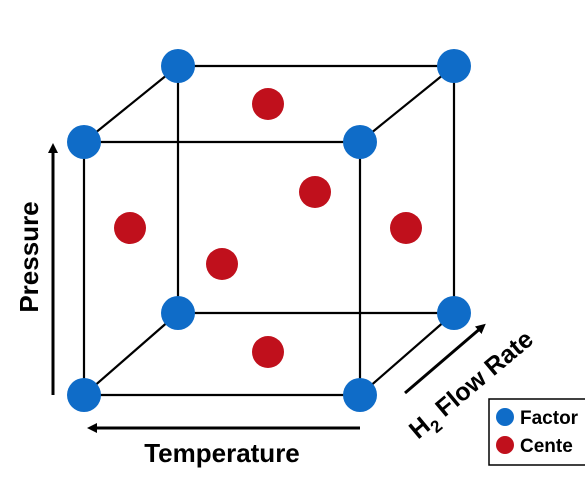  Describe the element at coordinates (268, 104) in the screenshot. I see `center-point-back-face` at that location.